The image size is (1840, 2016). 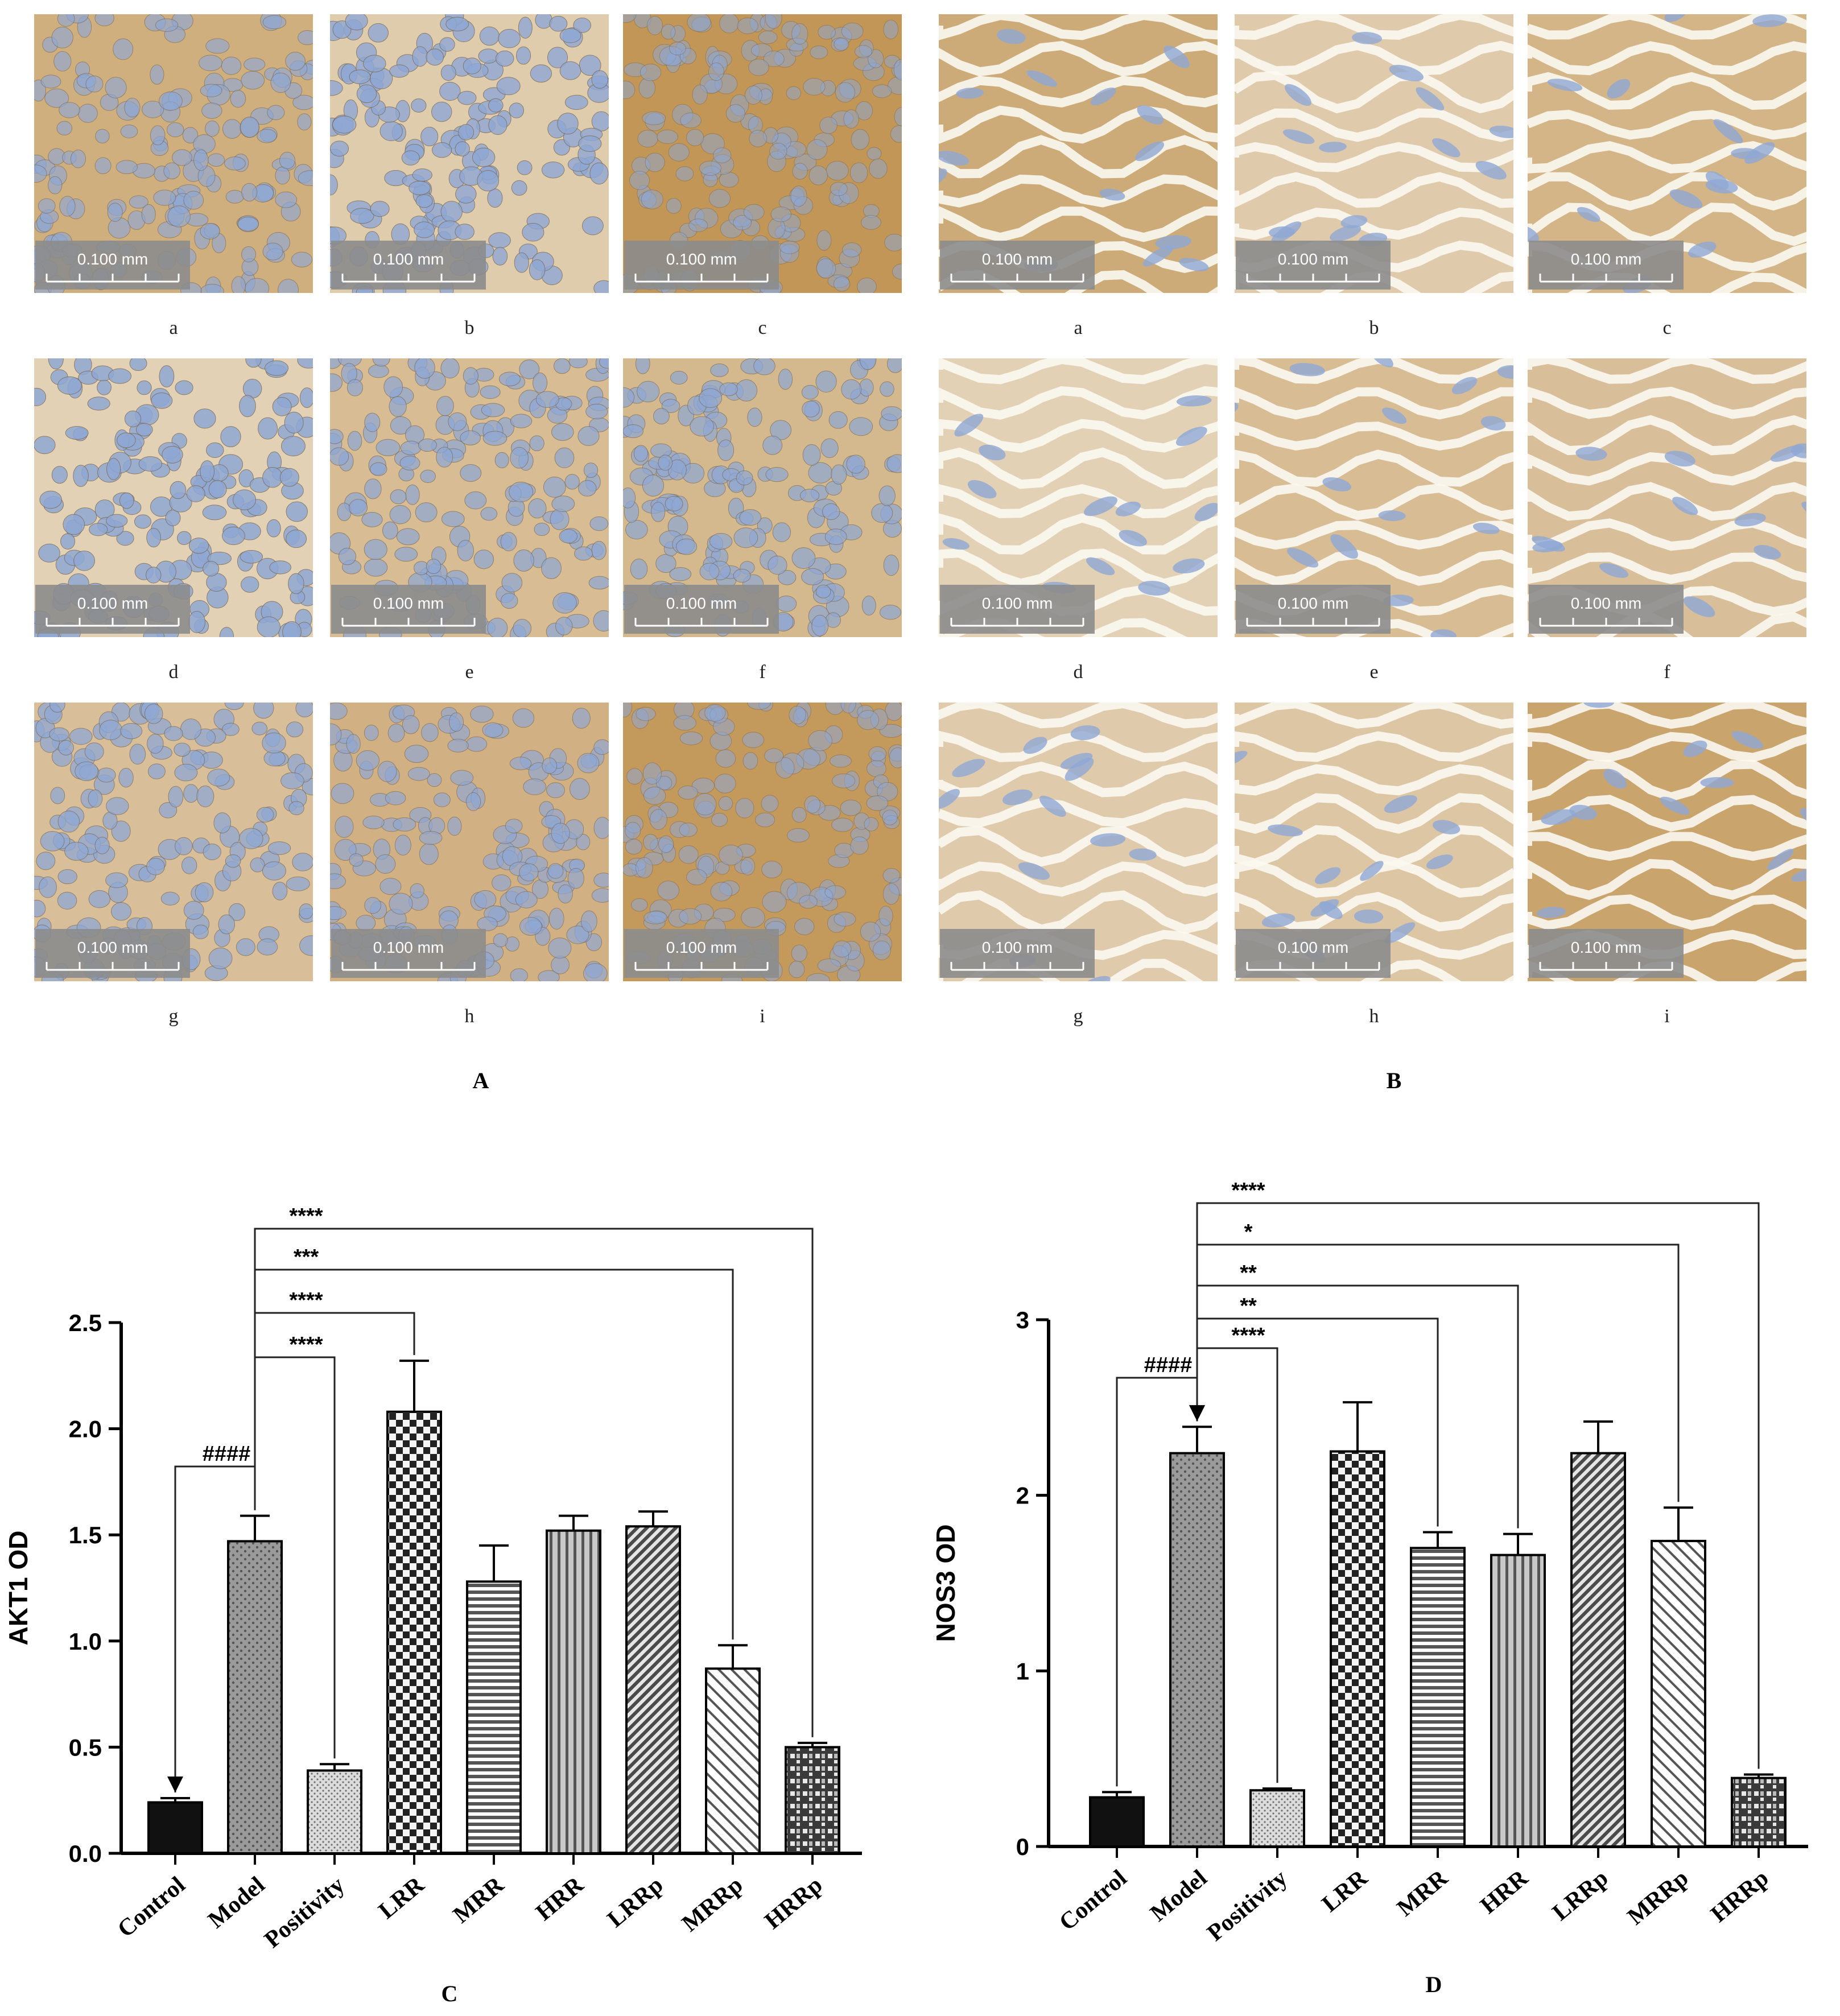 I want to click on y-tick-label: 0.0, so click(x=85, y=1853).